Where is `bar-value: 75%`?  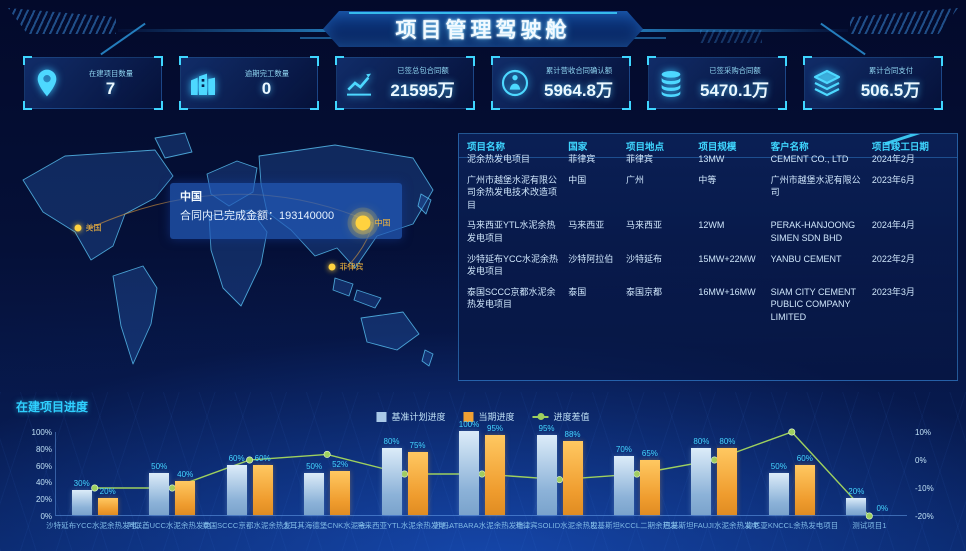
bar-value: 75% is located at coordinates (417, 445).